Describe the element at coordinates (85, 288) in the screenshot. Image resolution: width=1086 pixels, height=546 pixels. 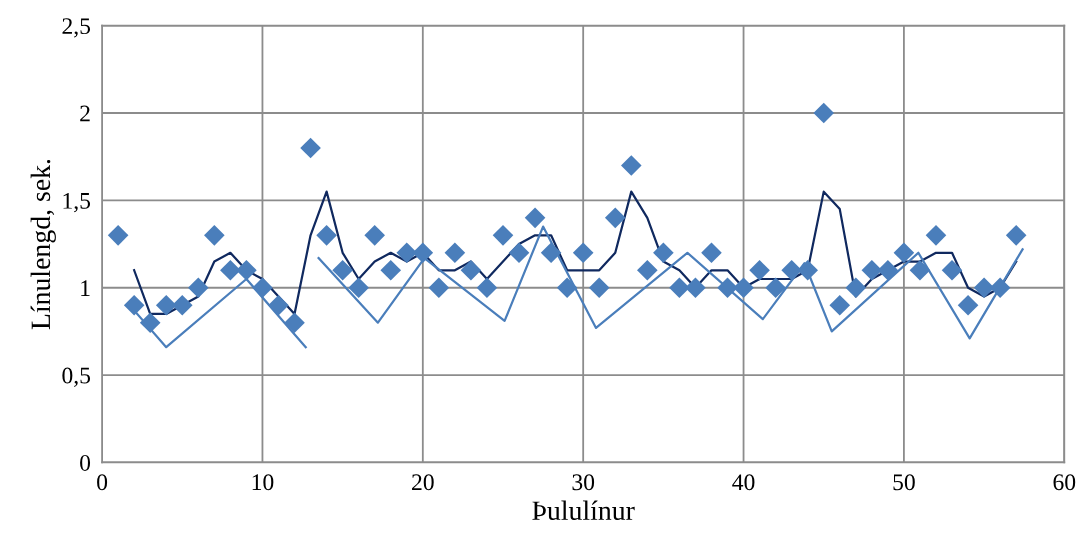
I see `y-tick-label: 1` at that location.